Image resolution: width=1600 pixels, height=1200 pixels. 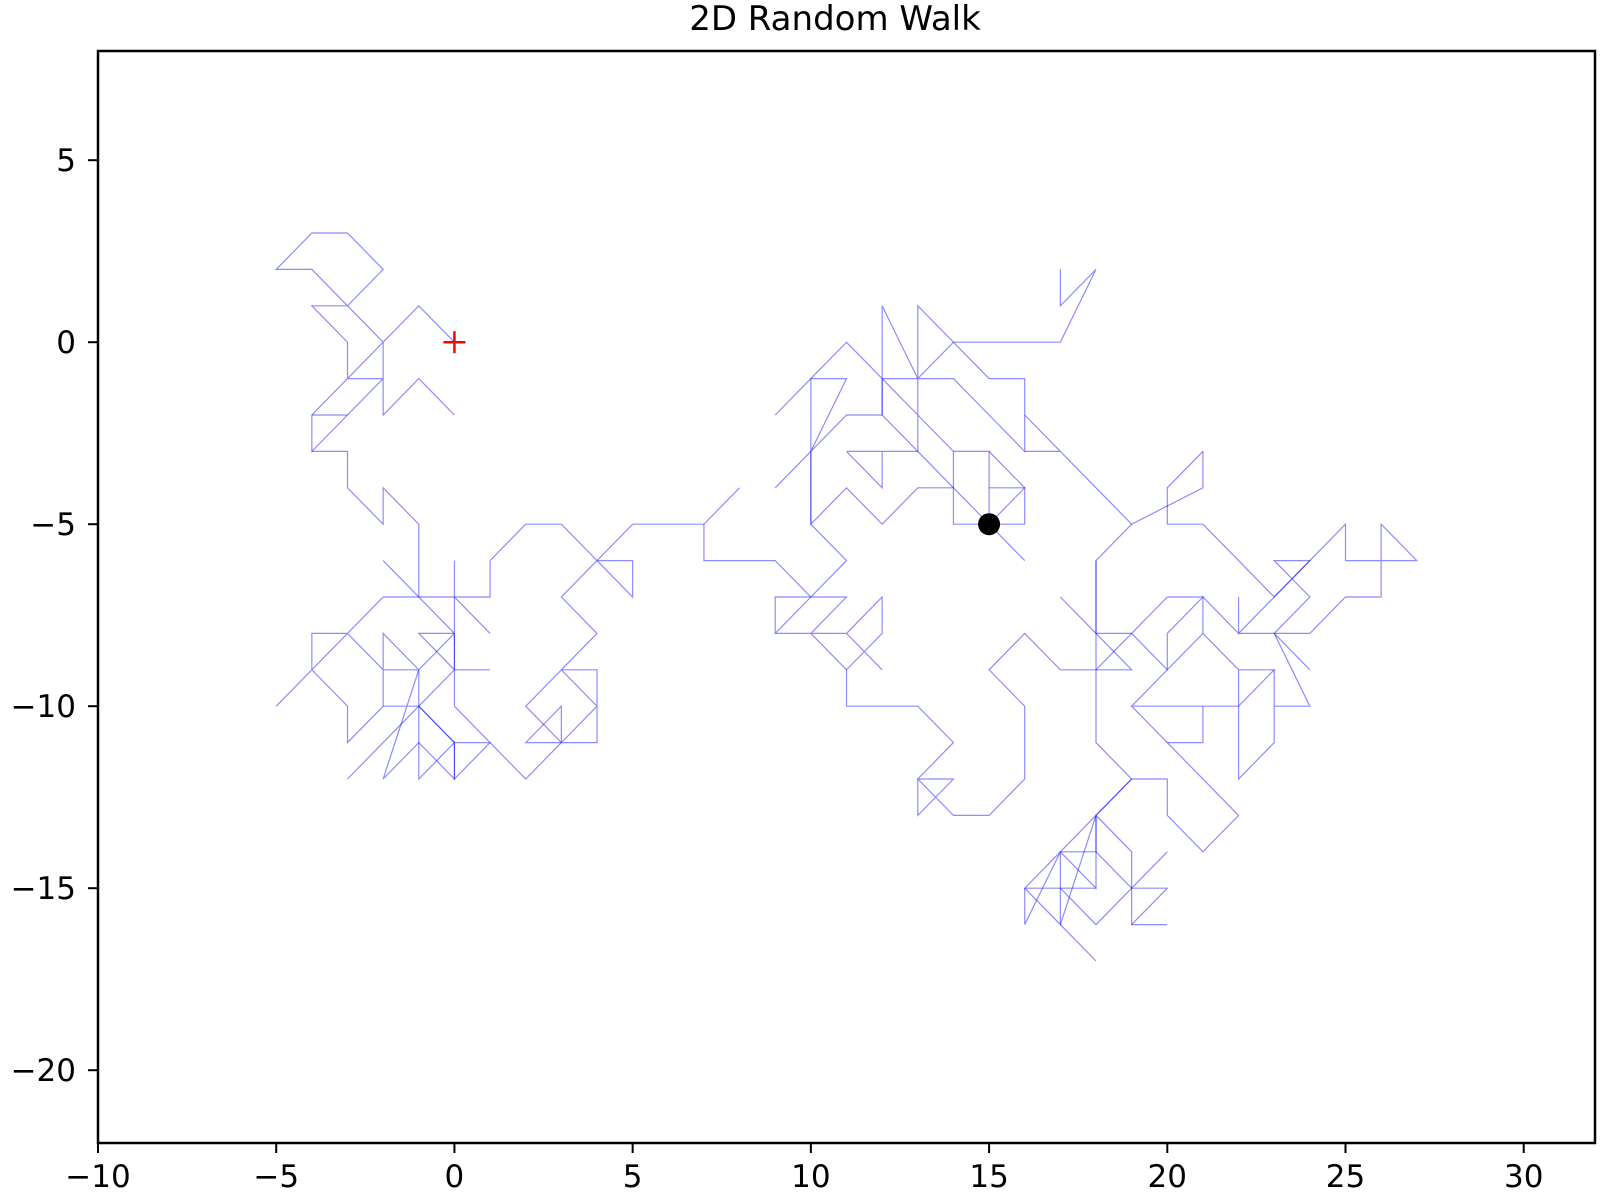 What do you see at coordinates (43, 1071) in the screenshot?
I see `y-tick-label: −20` at bounding box center [43, 1071].